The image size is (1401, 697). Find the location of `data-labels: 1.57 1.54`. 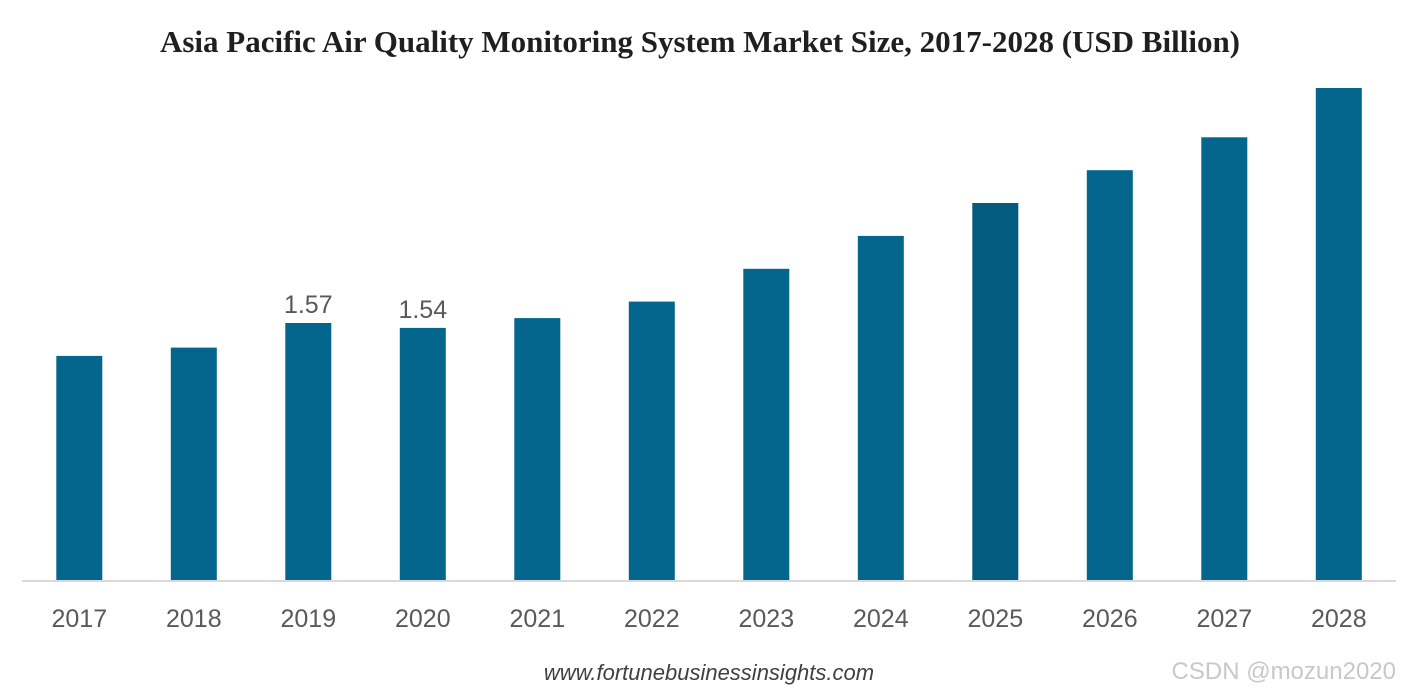

data-labels: 1.57 1.54 is located at coordinates (365, 307).